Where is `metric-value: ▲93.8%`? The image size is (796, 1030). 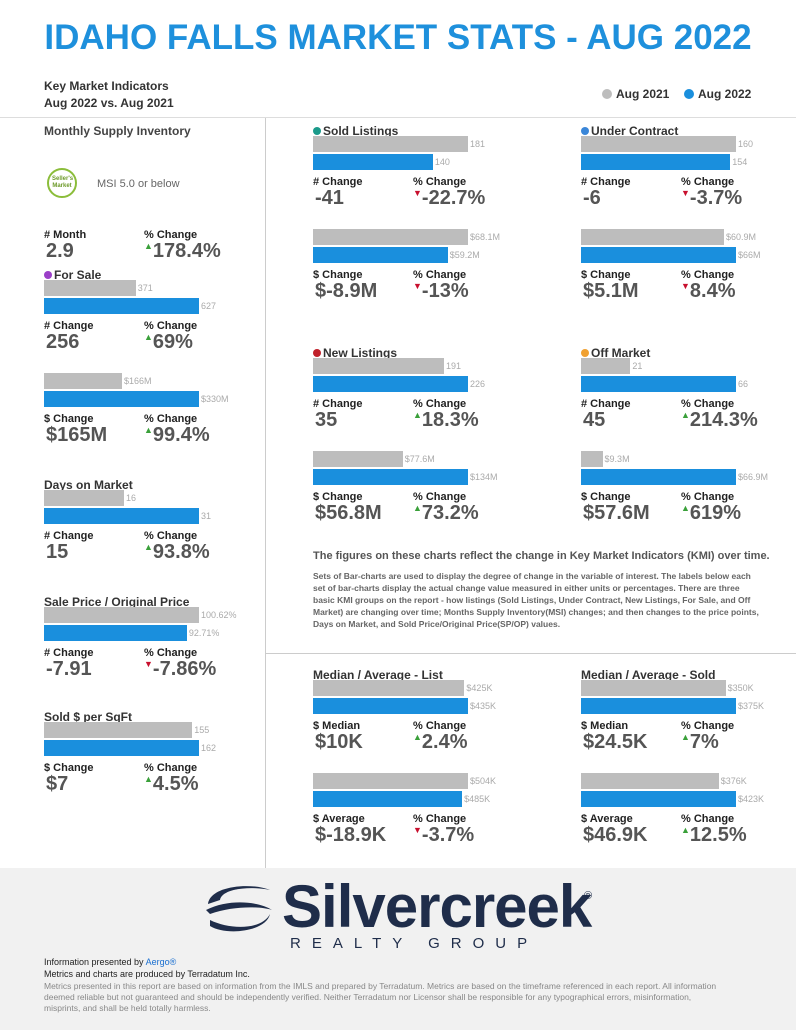
metric-value: ▲93.8% is located at coordinates (177, 552).